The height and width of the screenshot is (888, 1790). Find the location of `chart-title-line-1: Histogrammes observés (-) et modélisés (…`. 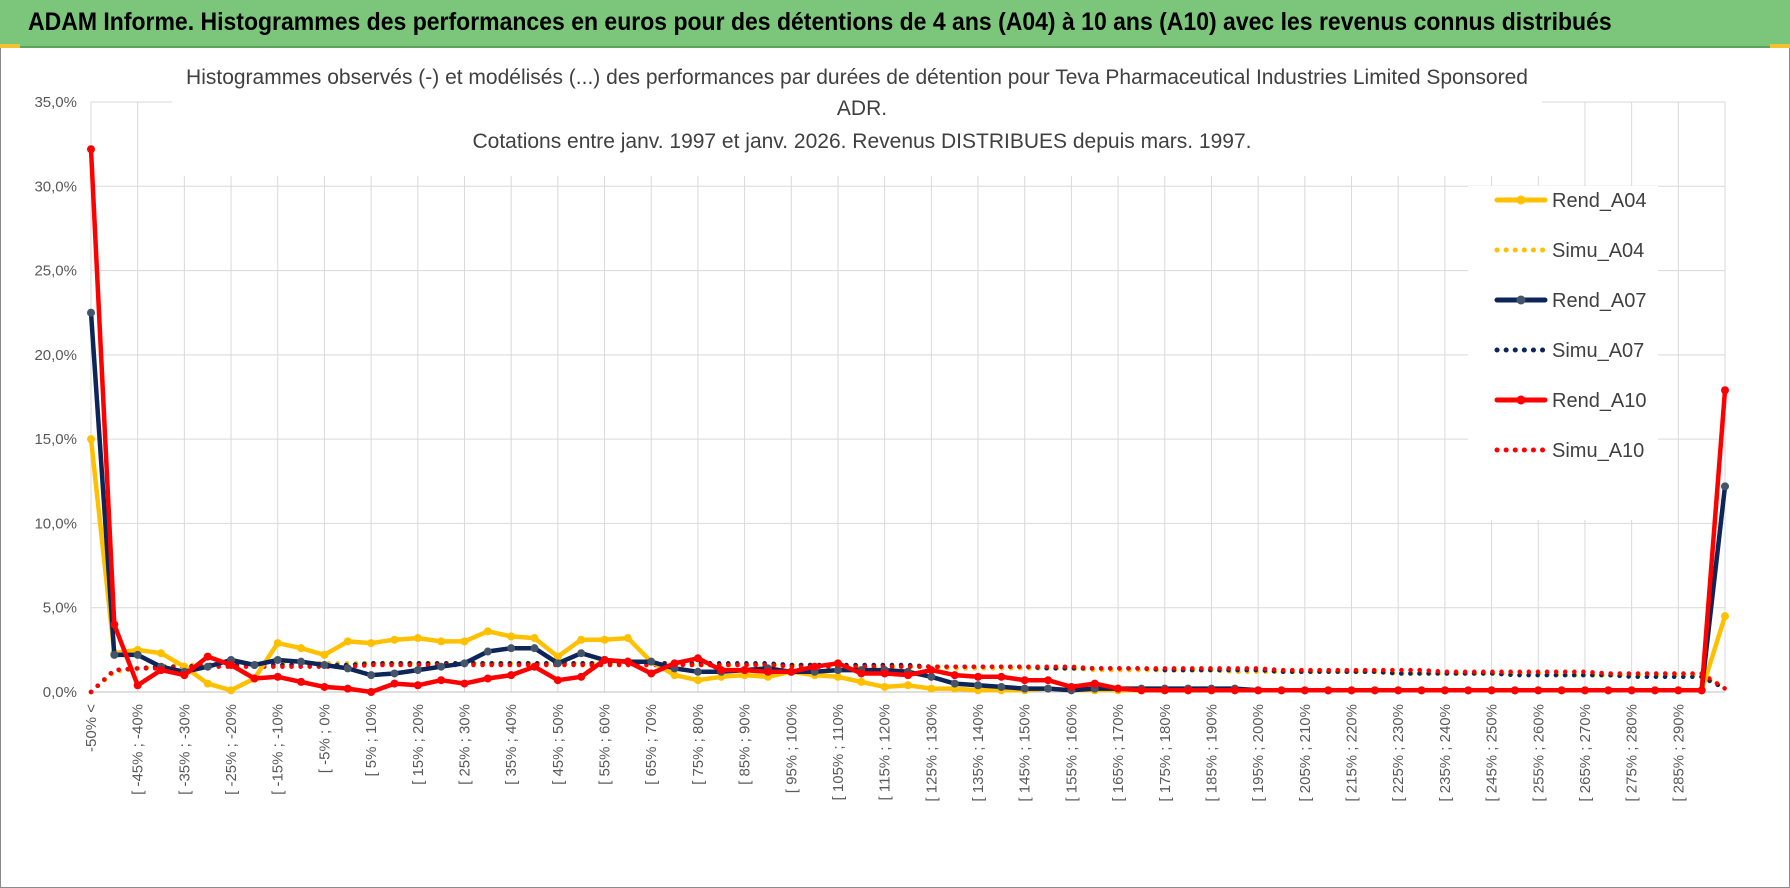

chart-title-line-1: Histogrammes observés (-) et modélisés (… is located at coordinates (857, 77).